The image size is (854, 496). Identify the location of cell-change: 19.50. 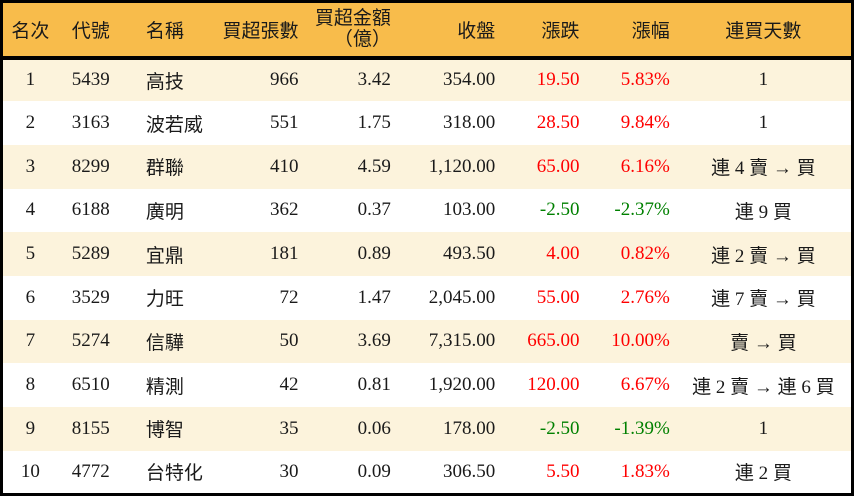
(558, 80).